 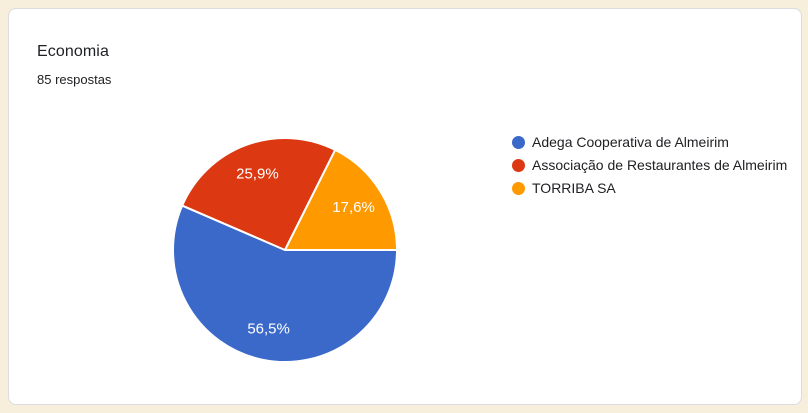 What do you see at coordinates (660, 165) in the screenshot?
I see `legend-label: Associação de Restaurantes de Almeirim` at bounding box center [660, 165].